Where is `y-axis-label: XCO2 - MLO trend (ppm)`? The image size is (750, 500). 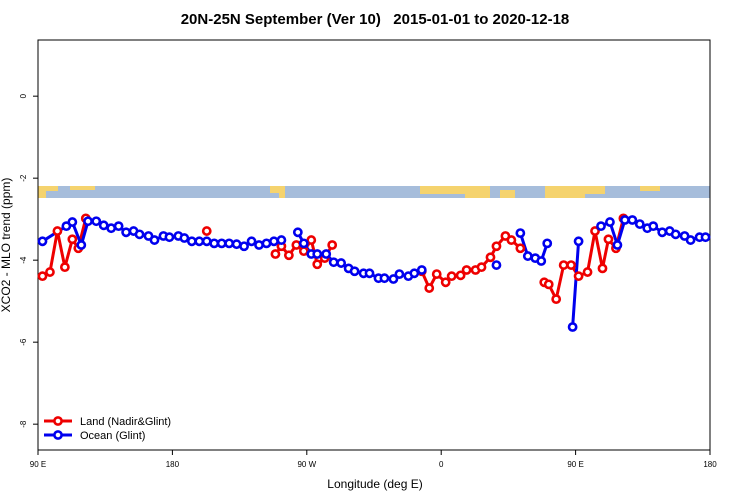 y-axis-label: XCO2 - MLO trend (ppm) is located at coordinates (6, 245).